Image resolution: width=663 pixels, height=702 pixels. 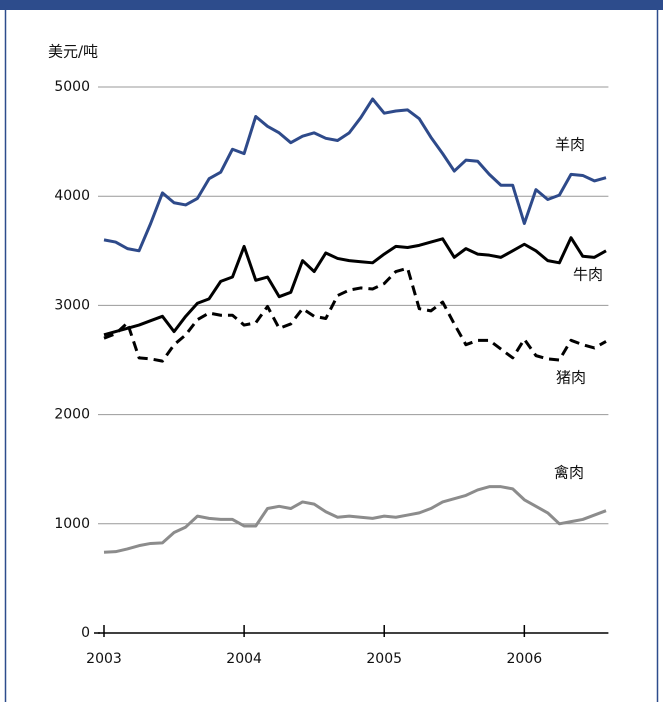 What do you see at coordinates (72, 196) in the screenshot?
I see `y-tick-label: 4000` at bounding box center [72, 196].